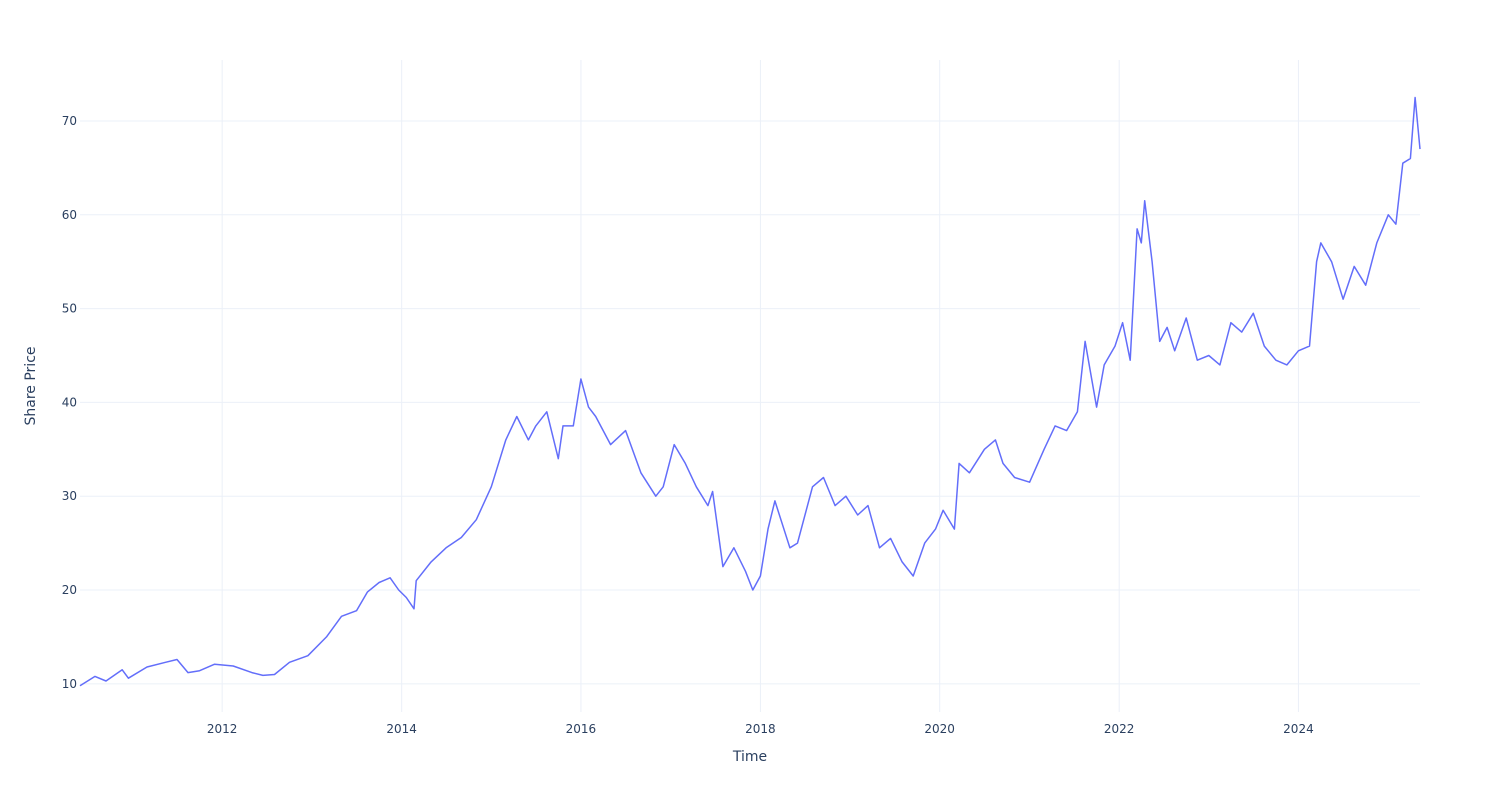 This screenshot has height=800, width=1500. Describe the element at coordinates (1298, 729) in the screenshot. I see `x-tick-label: 2024` at that location.